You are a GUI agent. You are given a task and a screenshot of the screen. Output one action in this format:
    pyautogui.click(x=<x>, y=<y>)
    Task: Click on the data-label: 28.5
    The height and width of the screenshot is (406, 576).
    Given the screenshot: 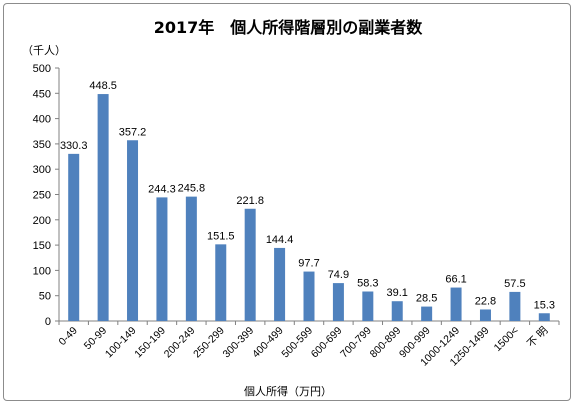 What is the action you would take?
    pyautogui.click(x=426, y=299)
    